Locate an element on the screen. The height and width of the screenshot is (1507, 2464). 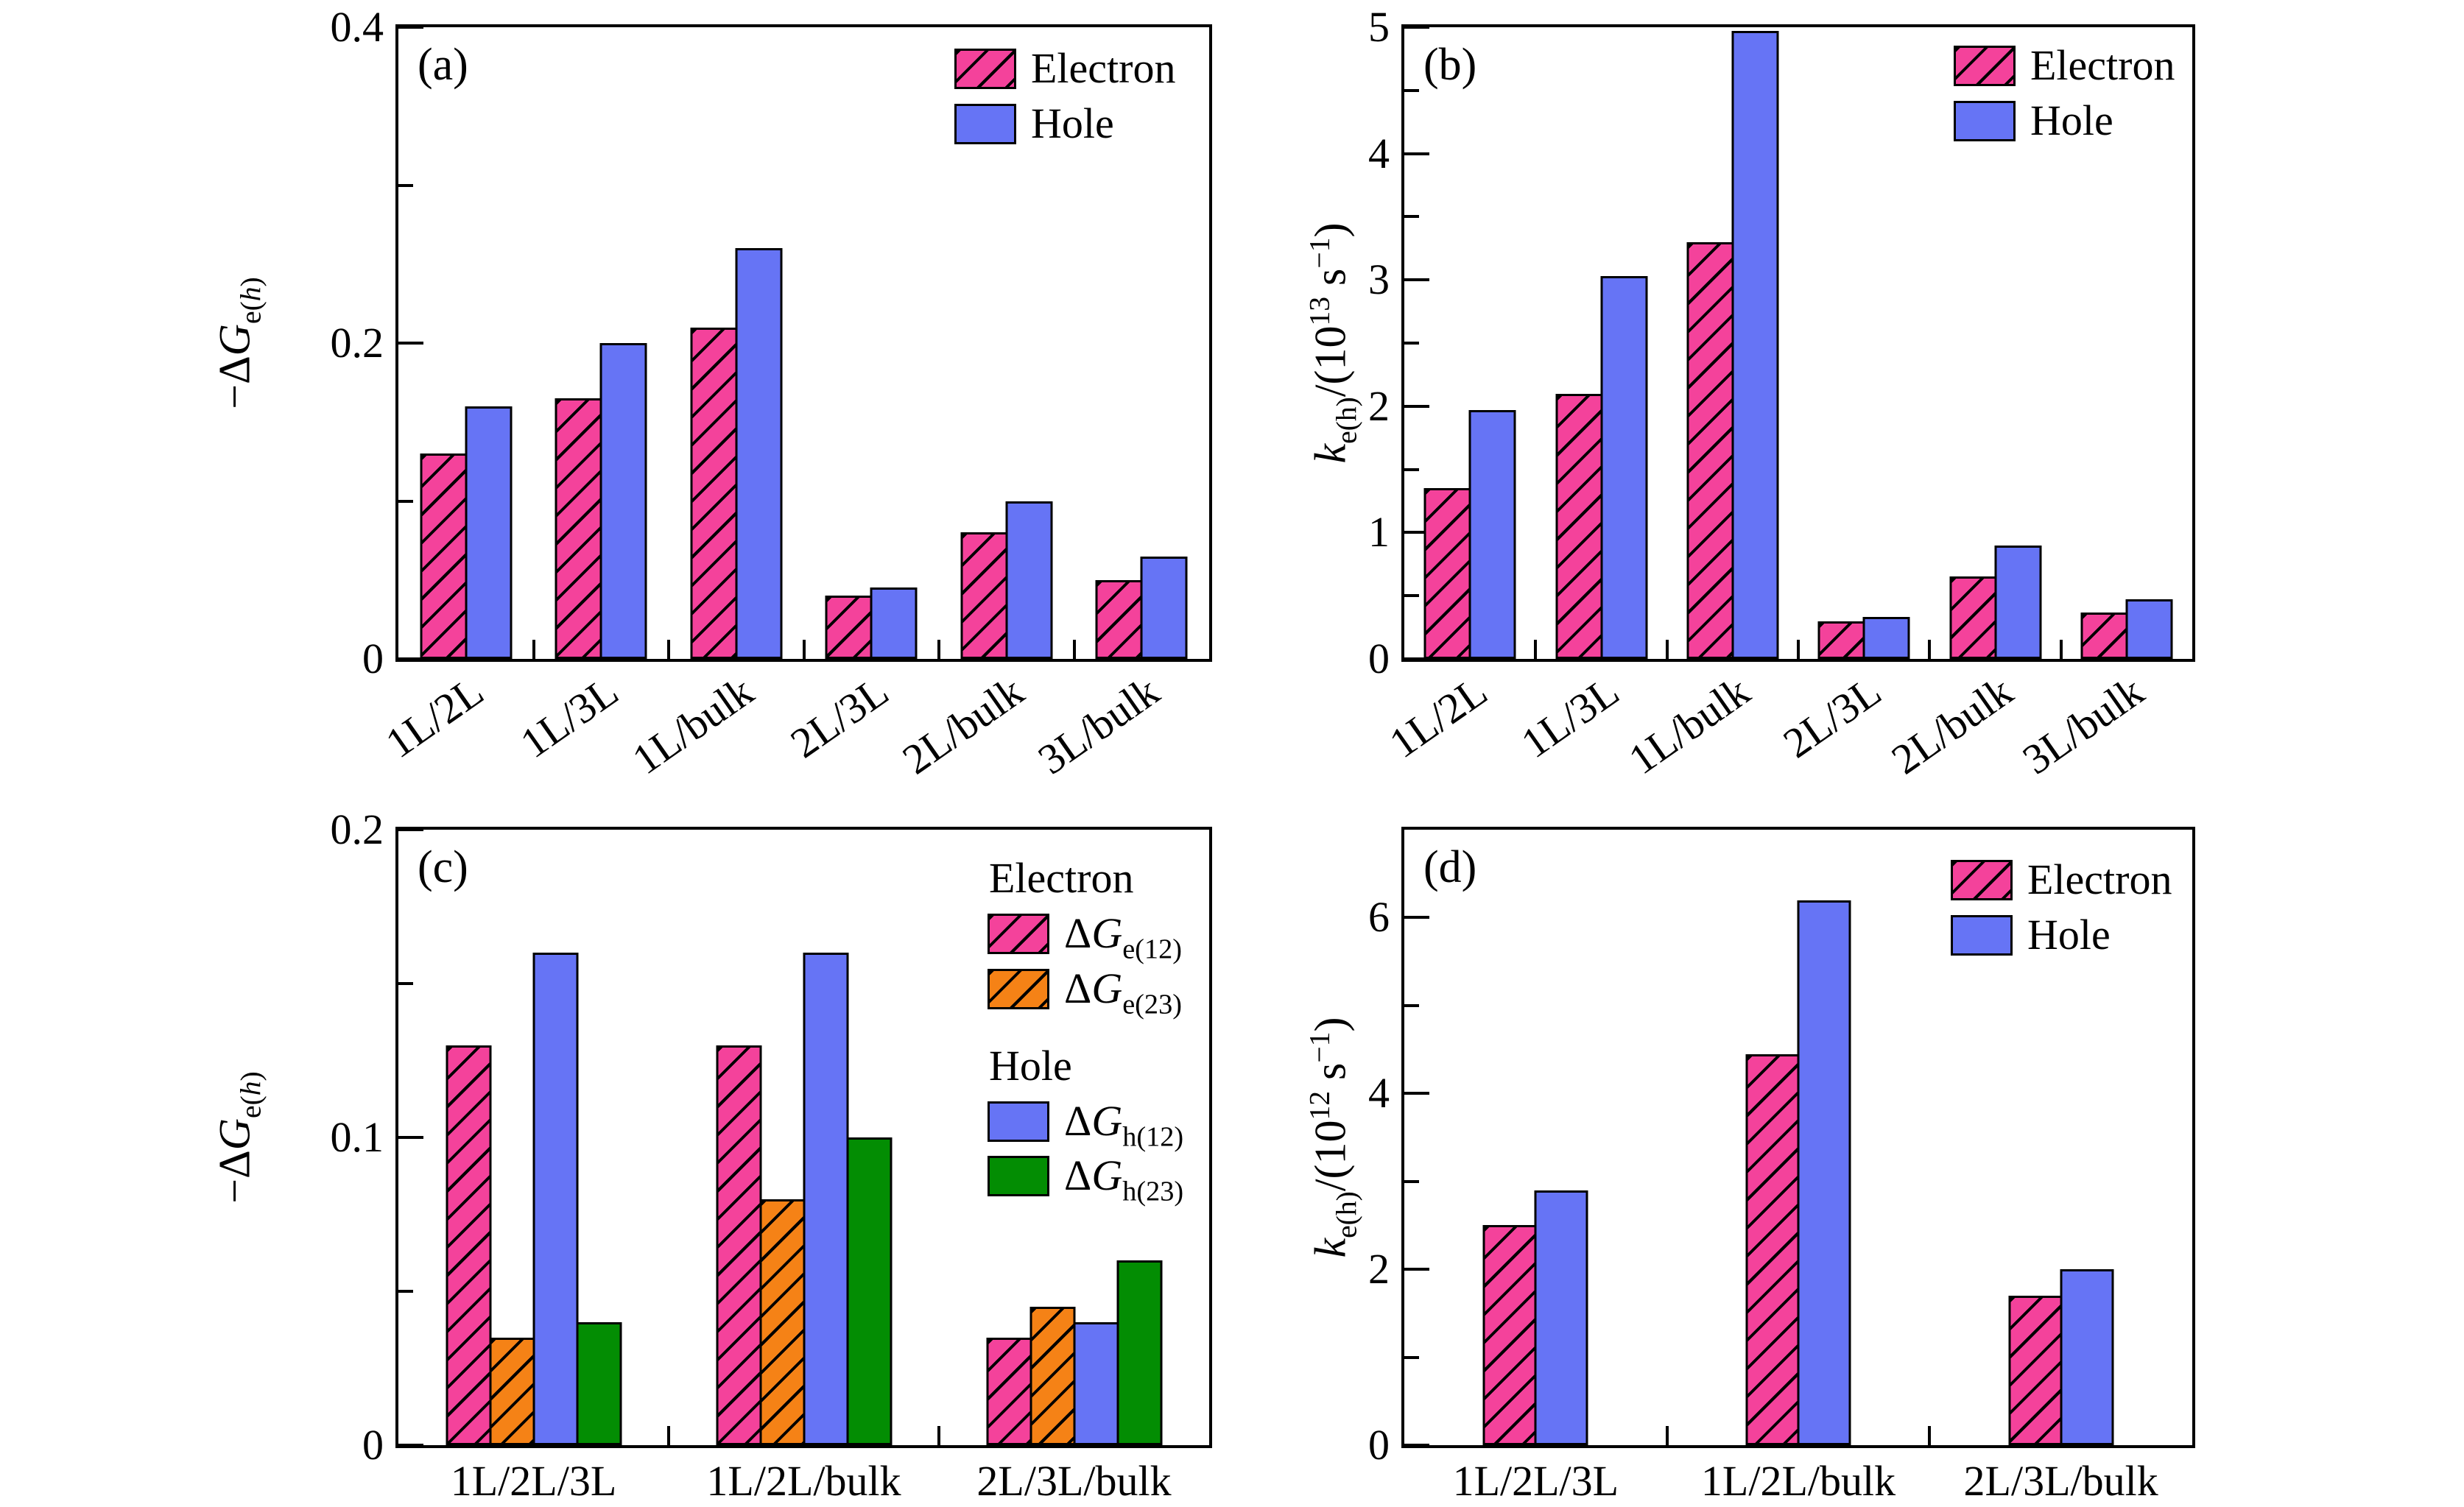
panel-tag: (b) is located at coordinates (1450, 65).